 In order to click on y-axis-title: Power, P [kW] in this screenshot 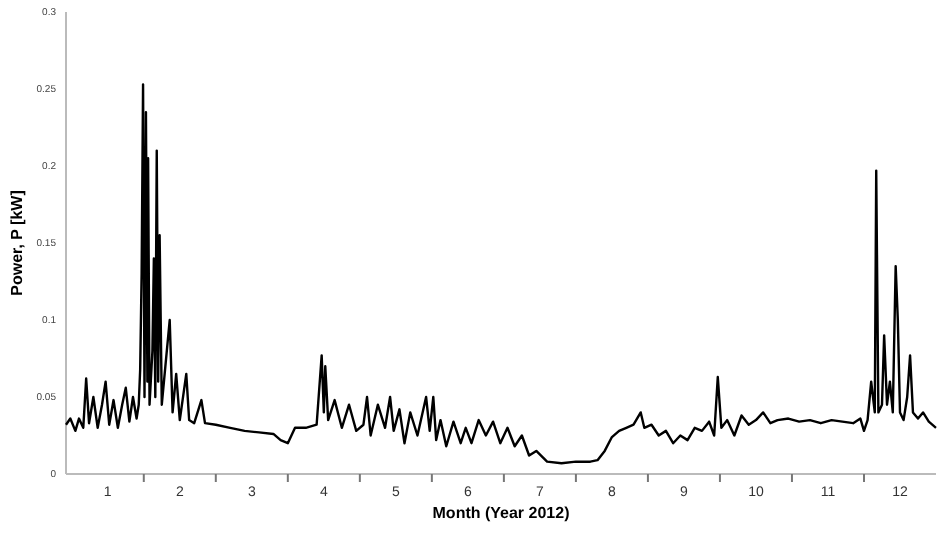, I will do `click(17, 242)`.